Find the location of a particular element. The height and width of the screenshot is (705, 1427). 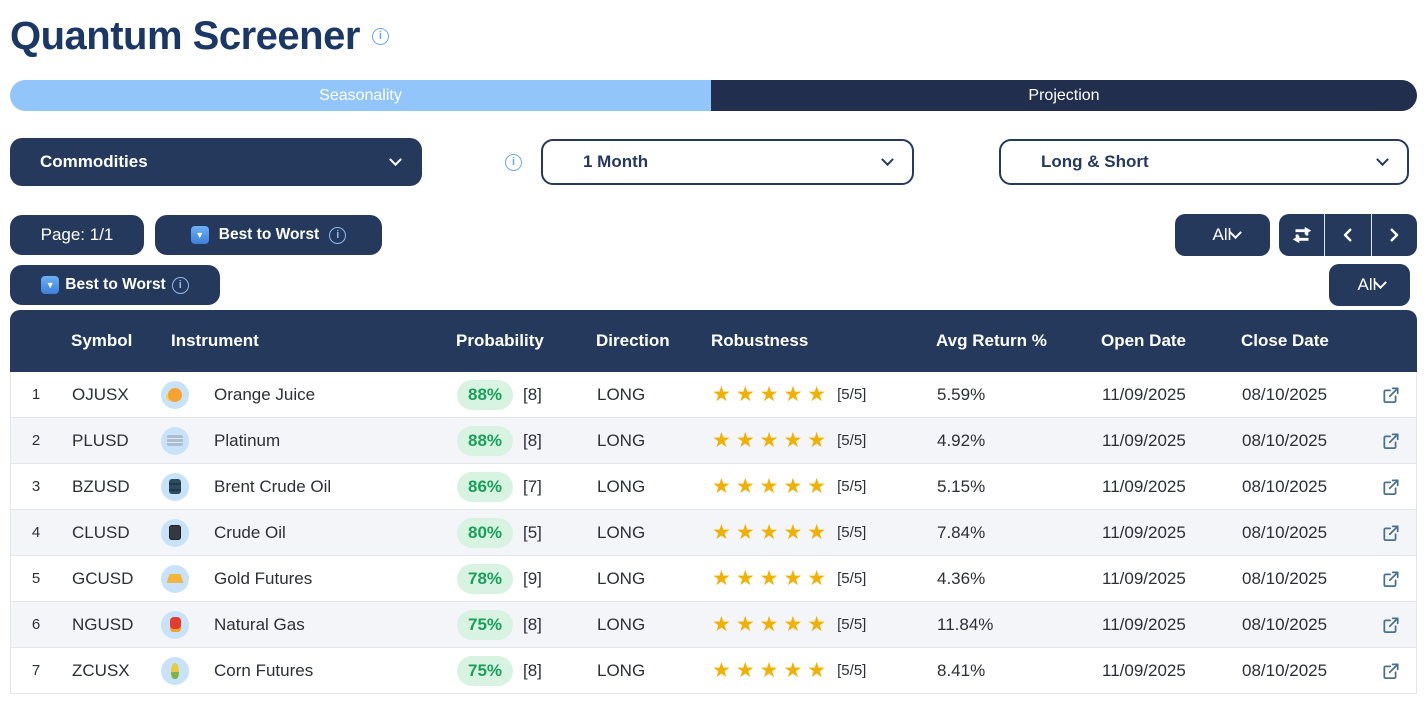

page-indicator: Page: 1/1 is located at coordinates (77, 235).